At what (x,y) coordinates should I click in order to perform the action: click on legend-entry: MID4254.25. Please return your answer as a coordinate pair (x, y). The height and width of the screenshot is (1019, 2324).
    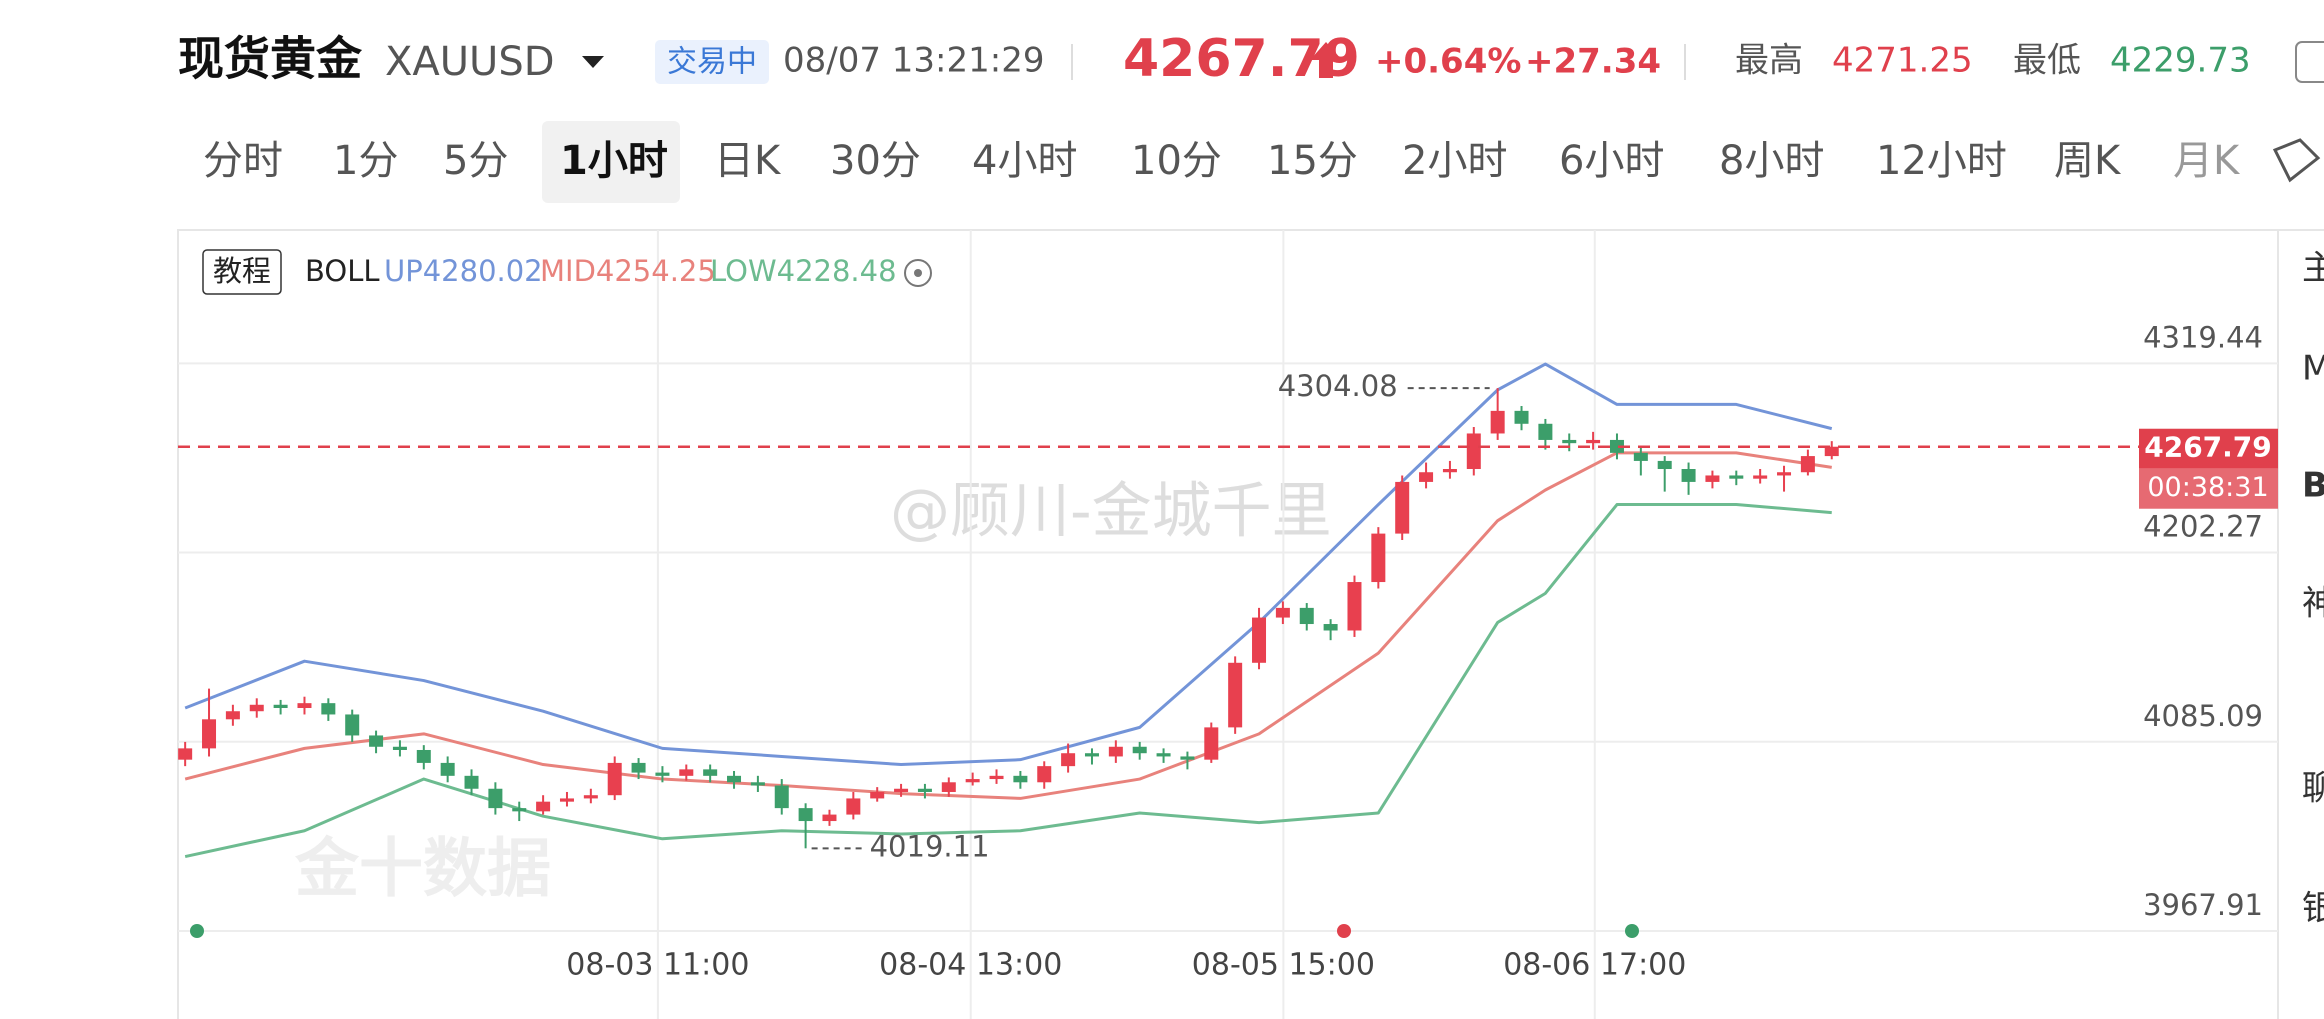
    Looking at the image, I should click on (628, 271).